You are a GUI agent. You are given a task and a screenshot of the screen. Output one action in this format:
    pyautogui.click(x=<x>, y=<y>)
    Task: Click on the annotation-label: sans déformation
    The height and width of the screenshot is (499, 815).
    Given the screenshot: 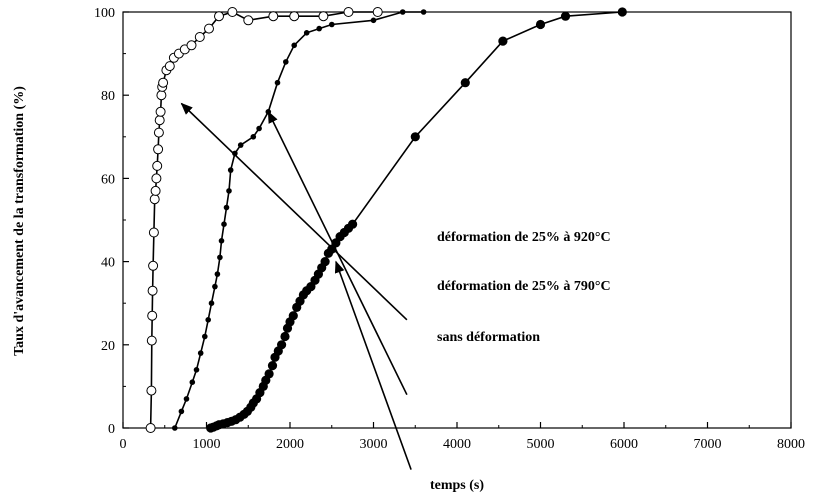 What is the action you would take?
    pyautogui.click(x=488, y=337)
    